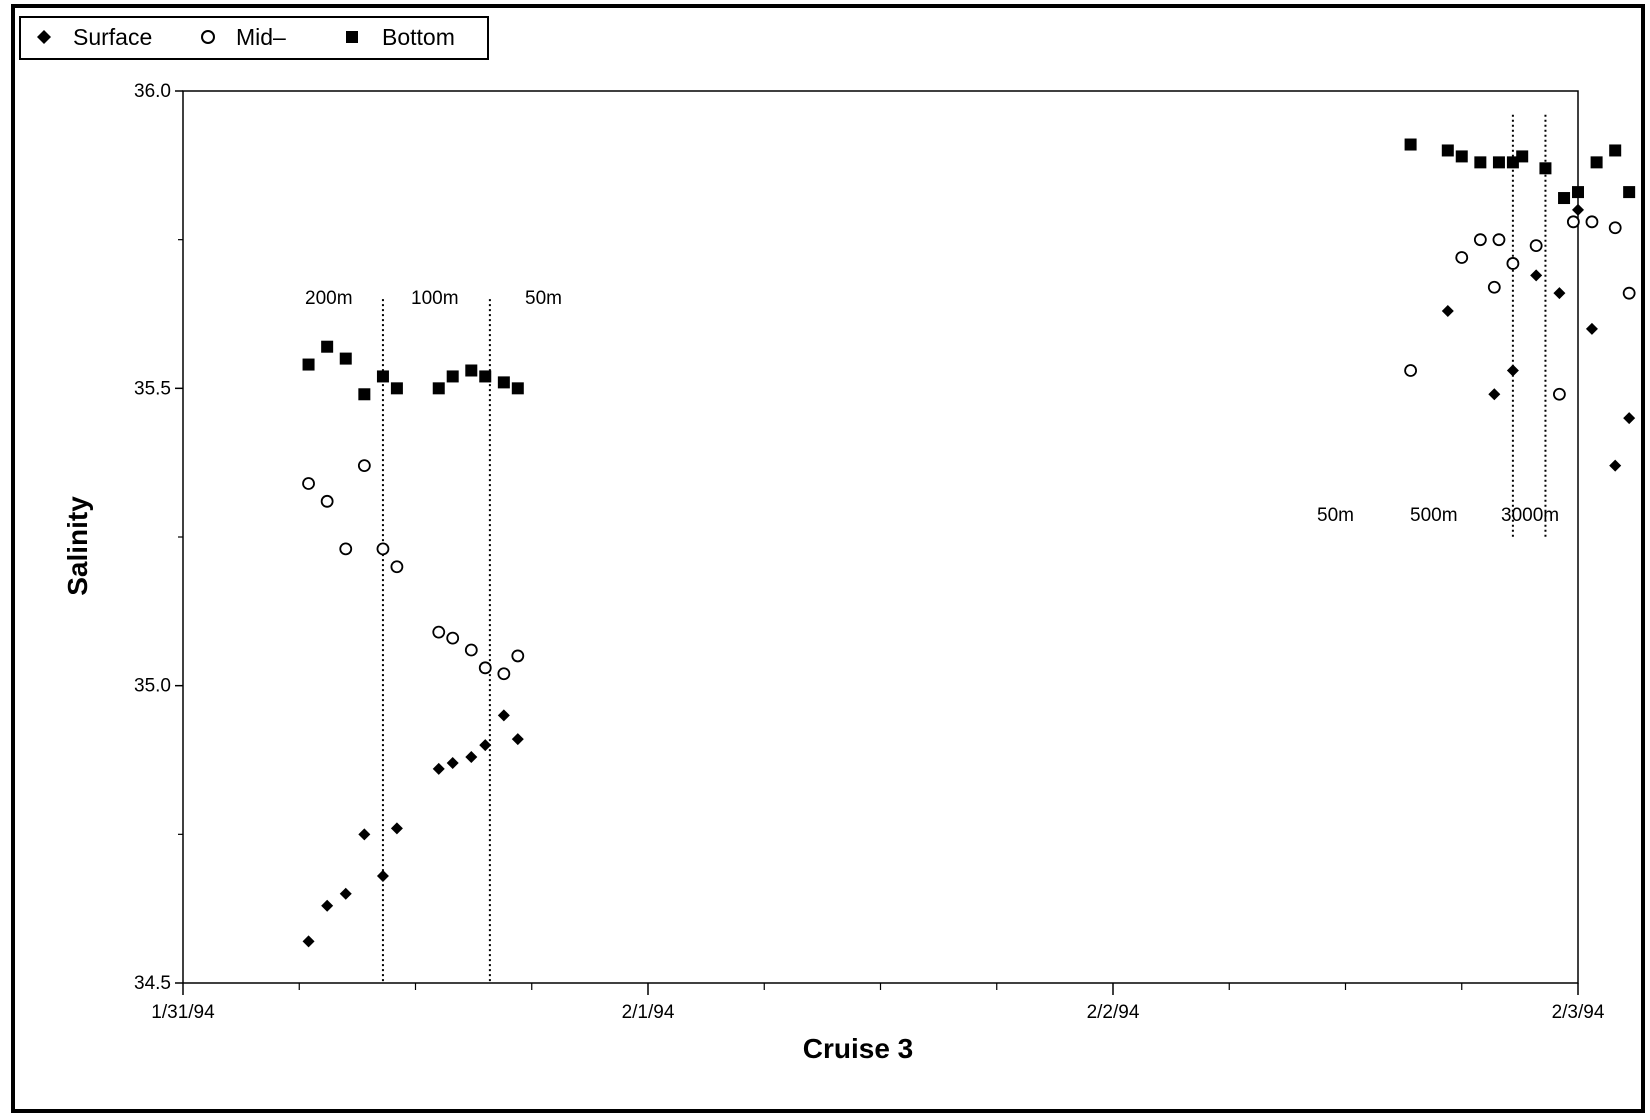  I want to click on y-tick-label: 34.5, so click(152, 983).